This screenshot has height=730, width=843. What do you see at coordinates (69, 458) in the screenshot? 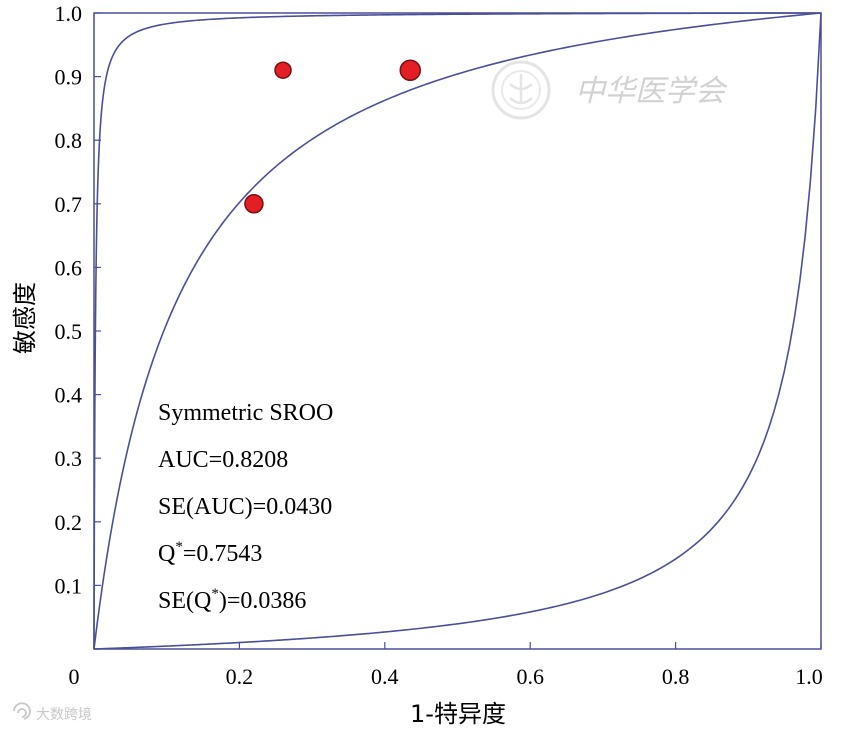
I see `y-tick-label: 0.3` at bounding box center [69, 458].